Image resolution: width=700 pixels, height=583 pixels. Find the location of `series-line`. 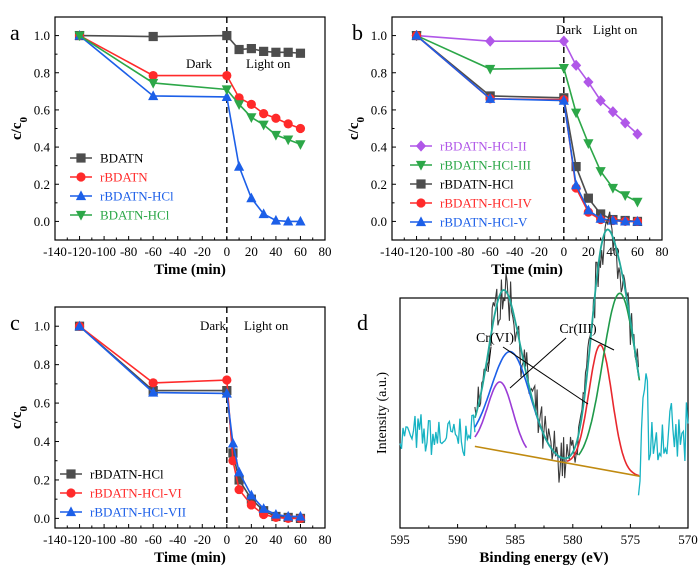

series-line is located at coordinates (190, 421).